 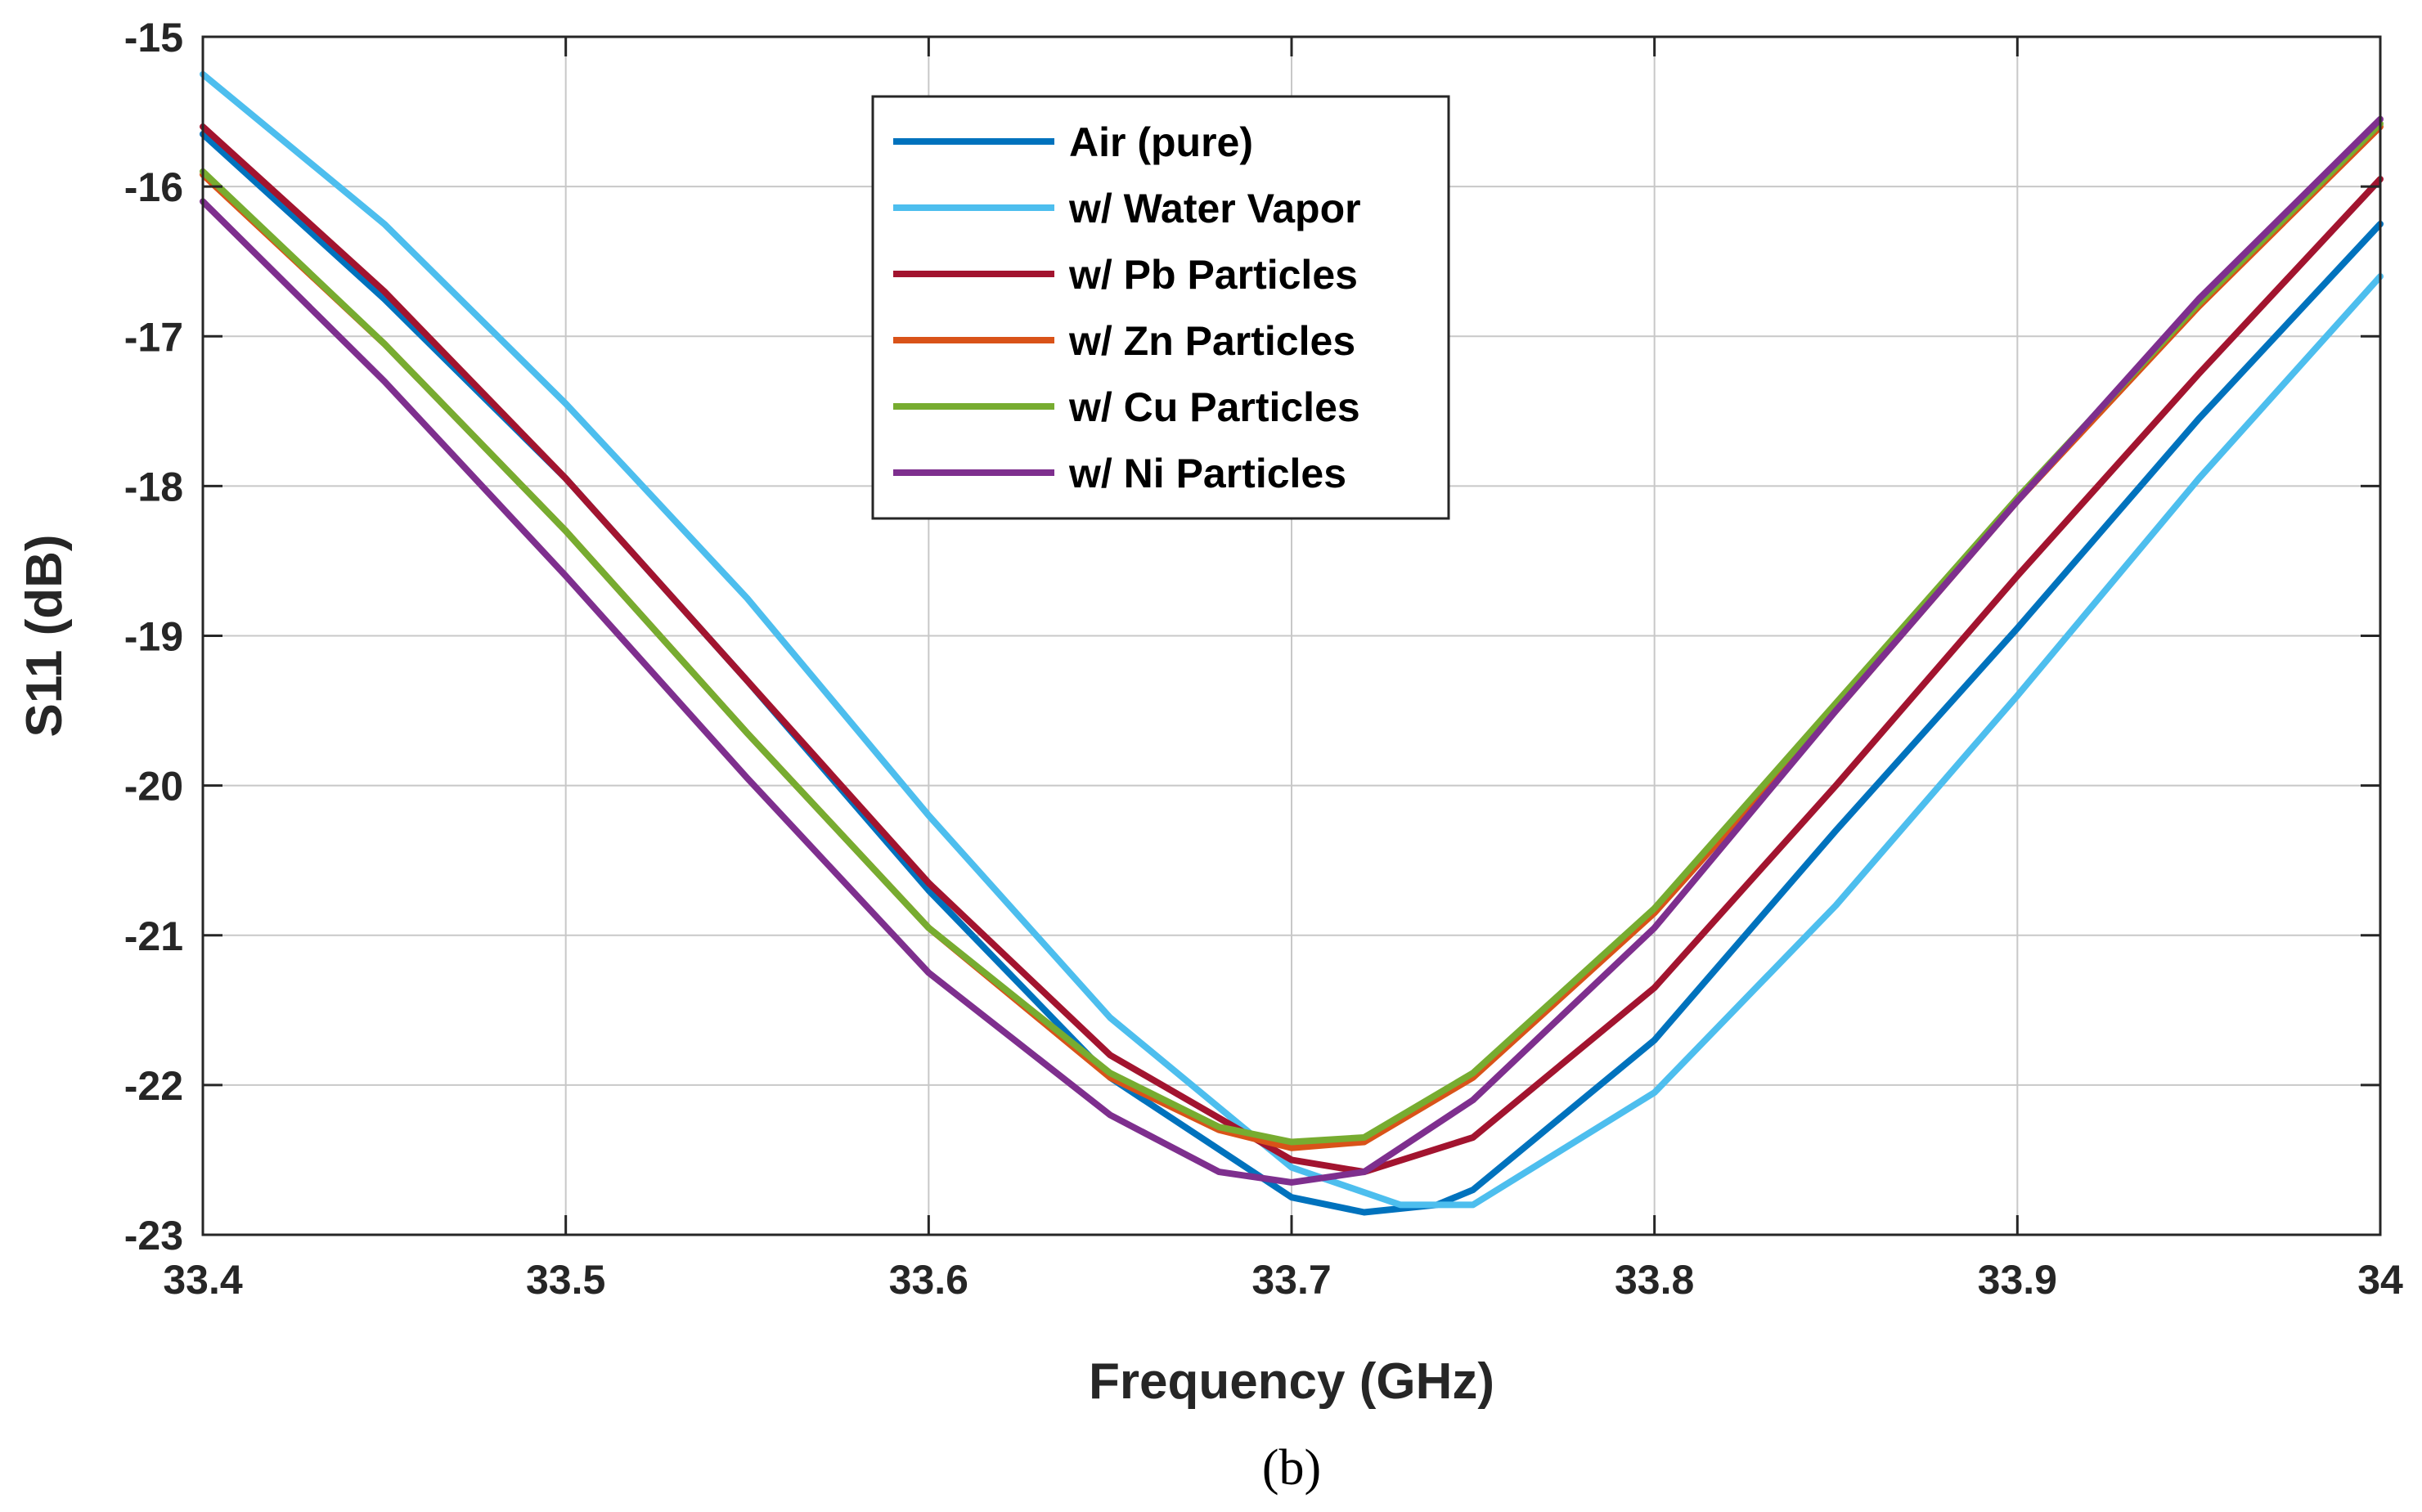 I want to click on legend-label-3: w/ Zn Particles, so click(x=1211, y=341).